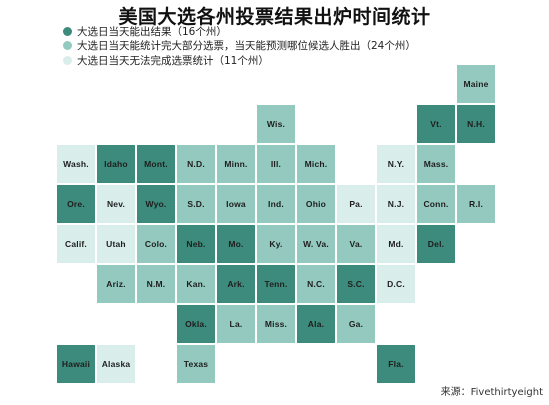 The image size is (549, 405). Describe the element at coordinates (276, 124) in the screenshot. I see `state-tile-wis: Wis.` at that location.